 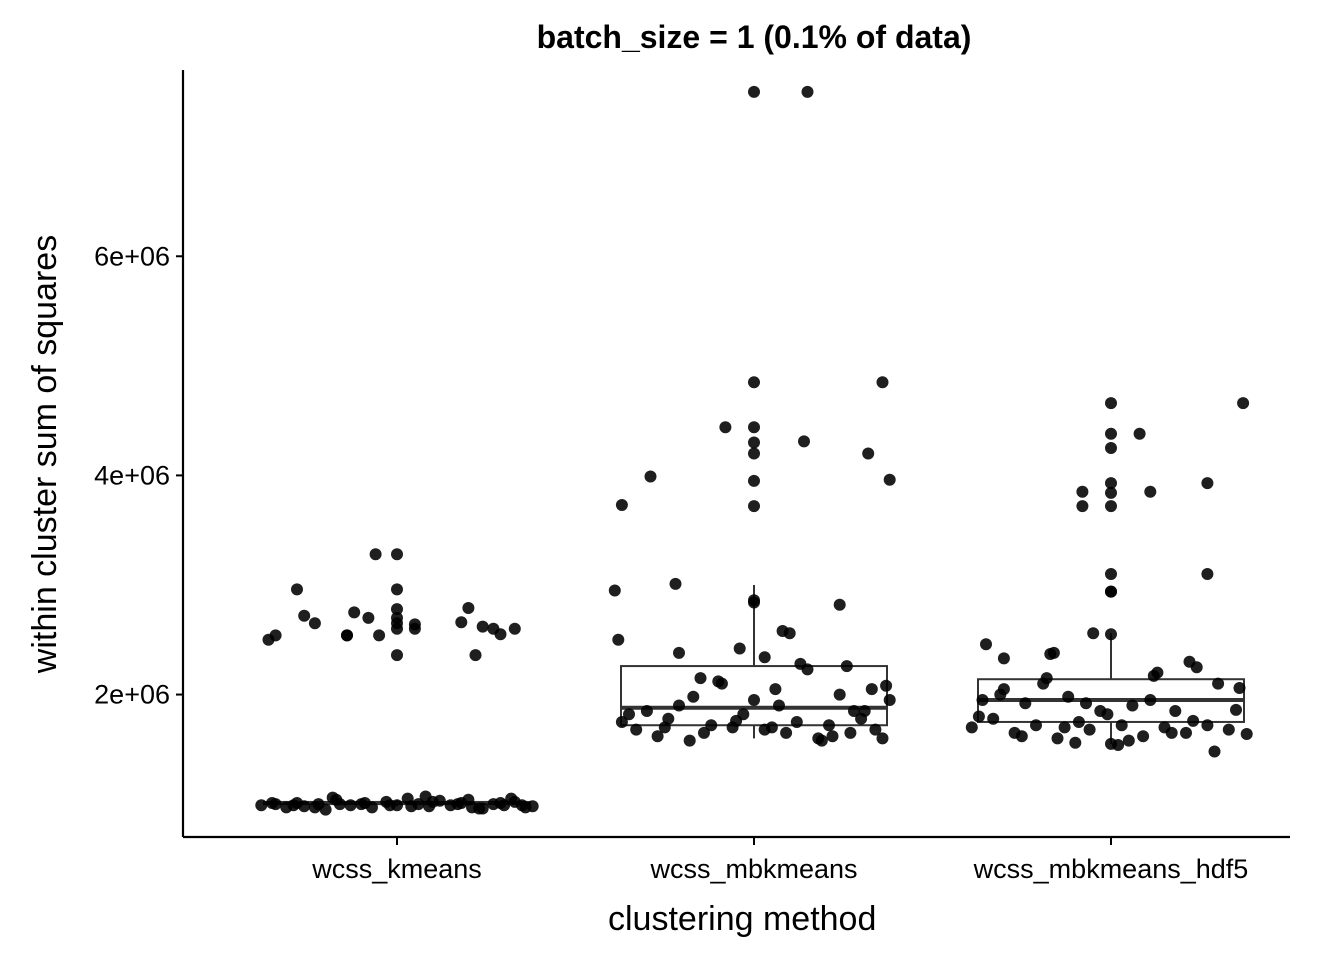 What do you see at coordinates (1111, 869) in the screenshot?
I see `x-tick-label: wcss_mbkmeans_hdf5` at bounding box center [1111, 869].